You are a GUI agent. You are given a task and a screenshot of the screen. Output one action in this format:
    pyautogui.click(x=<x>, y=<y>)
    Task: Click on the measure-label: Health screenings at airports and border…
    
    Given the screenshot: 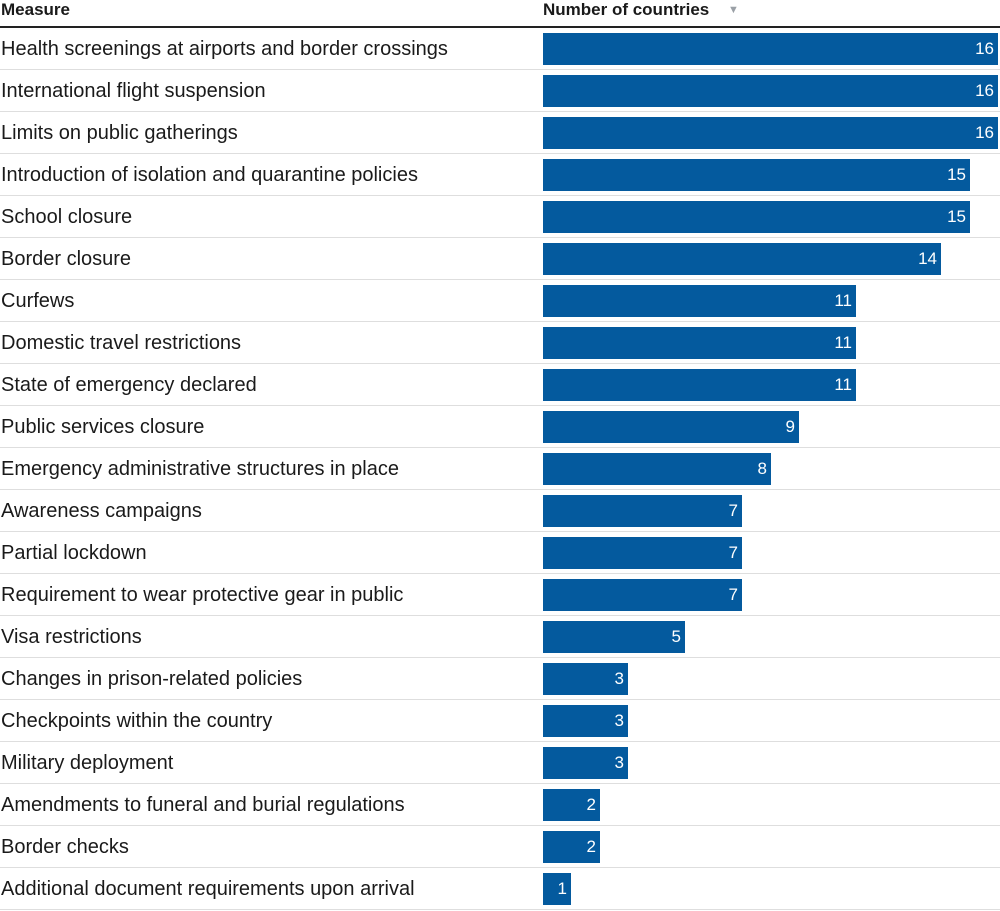 What is the action you would take?
    pyautogui.click(x=224, y=49)
    